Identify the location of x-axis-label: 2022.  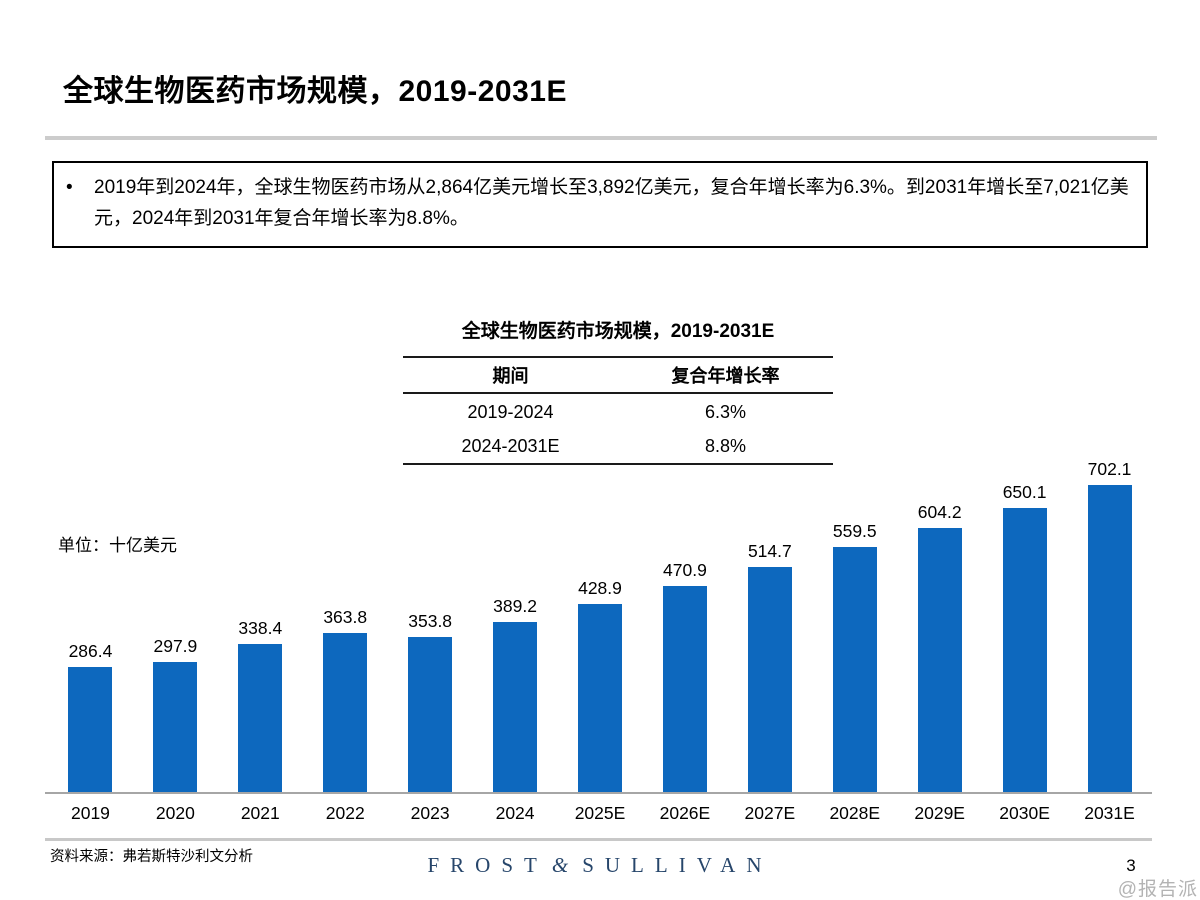
(345, 813).